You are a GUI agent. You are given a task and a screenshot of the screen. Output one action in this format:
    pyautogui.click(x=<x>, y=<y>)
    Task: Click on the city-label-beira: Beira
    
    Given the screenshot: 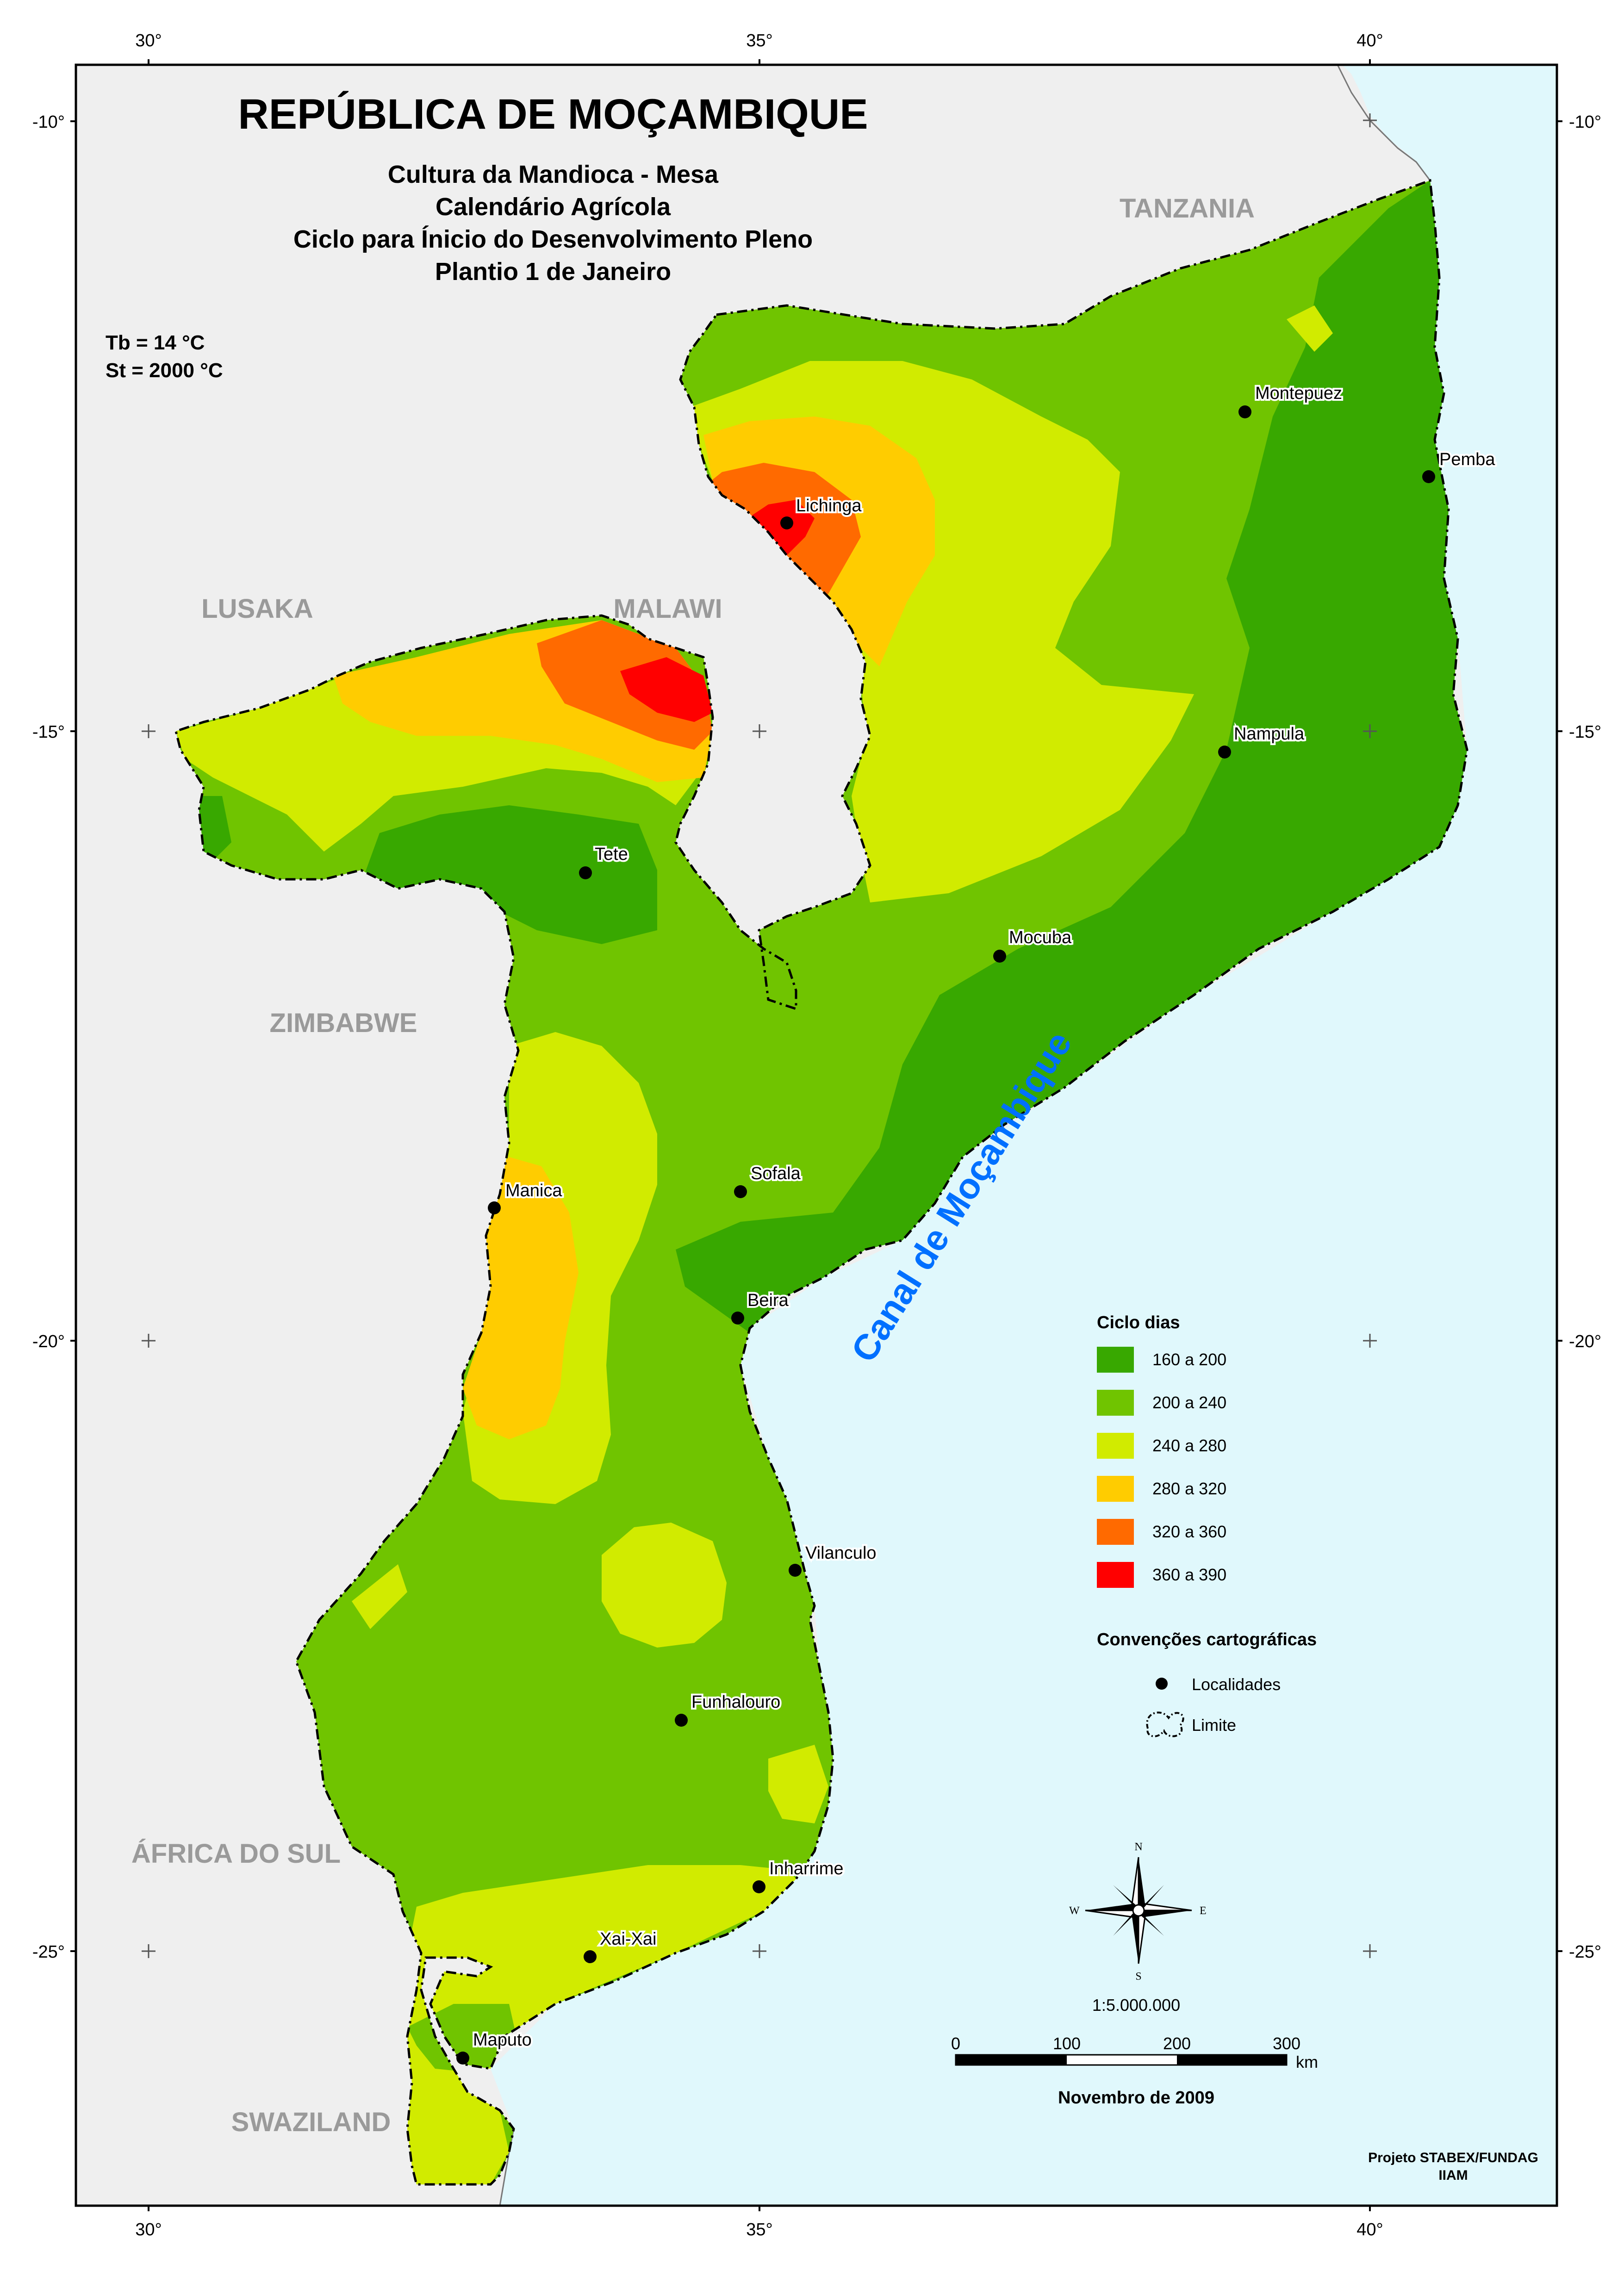 What is the action you would take?
    pyautogui.click(x=768, y=1300)
    